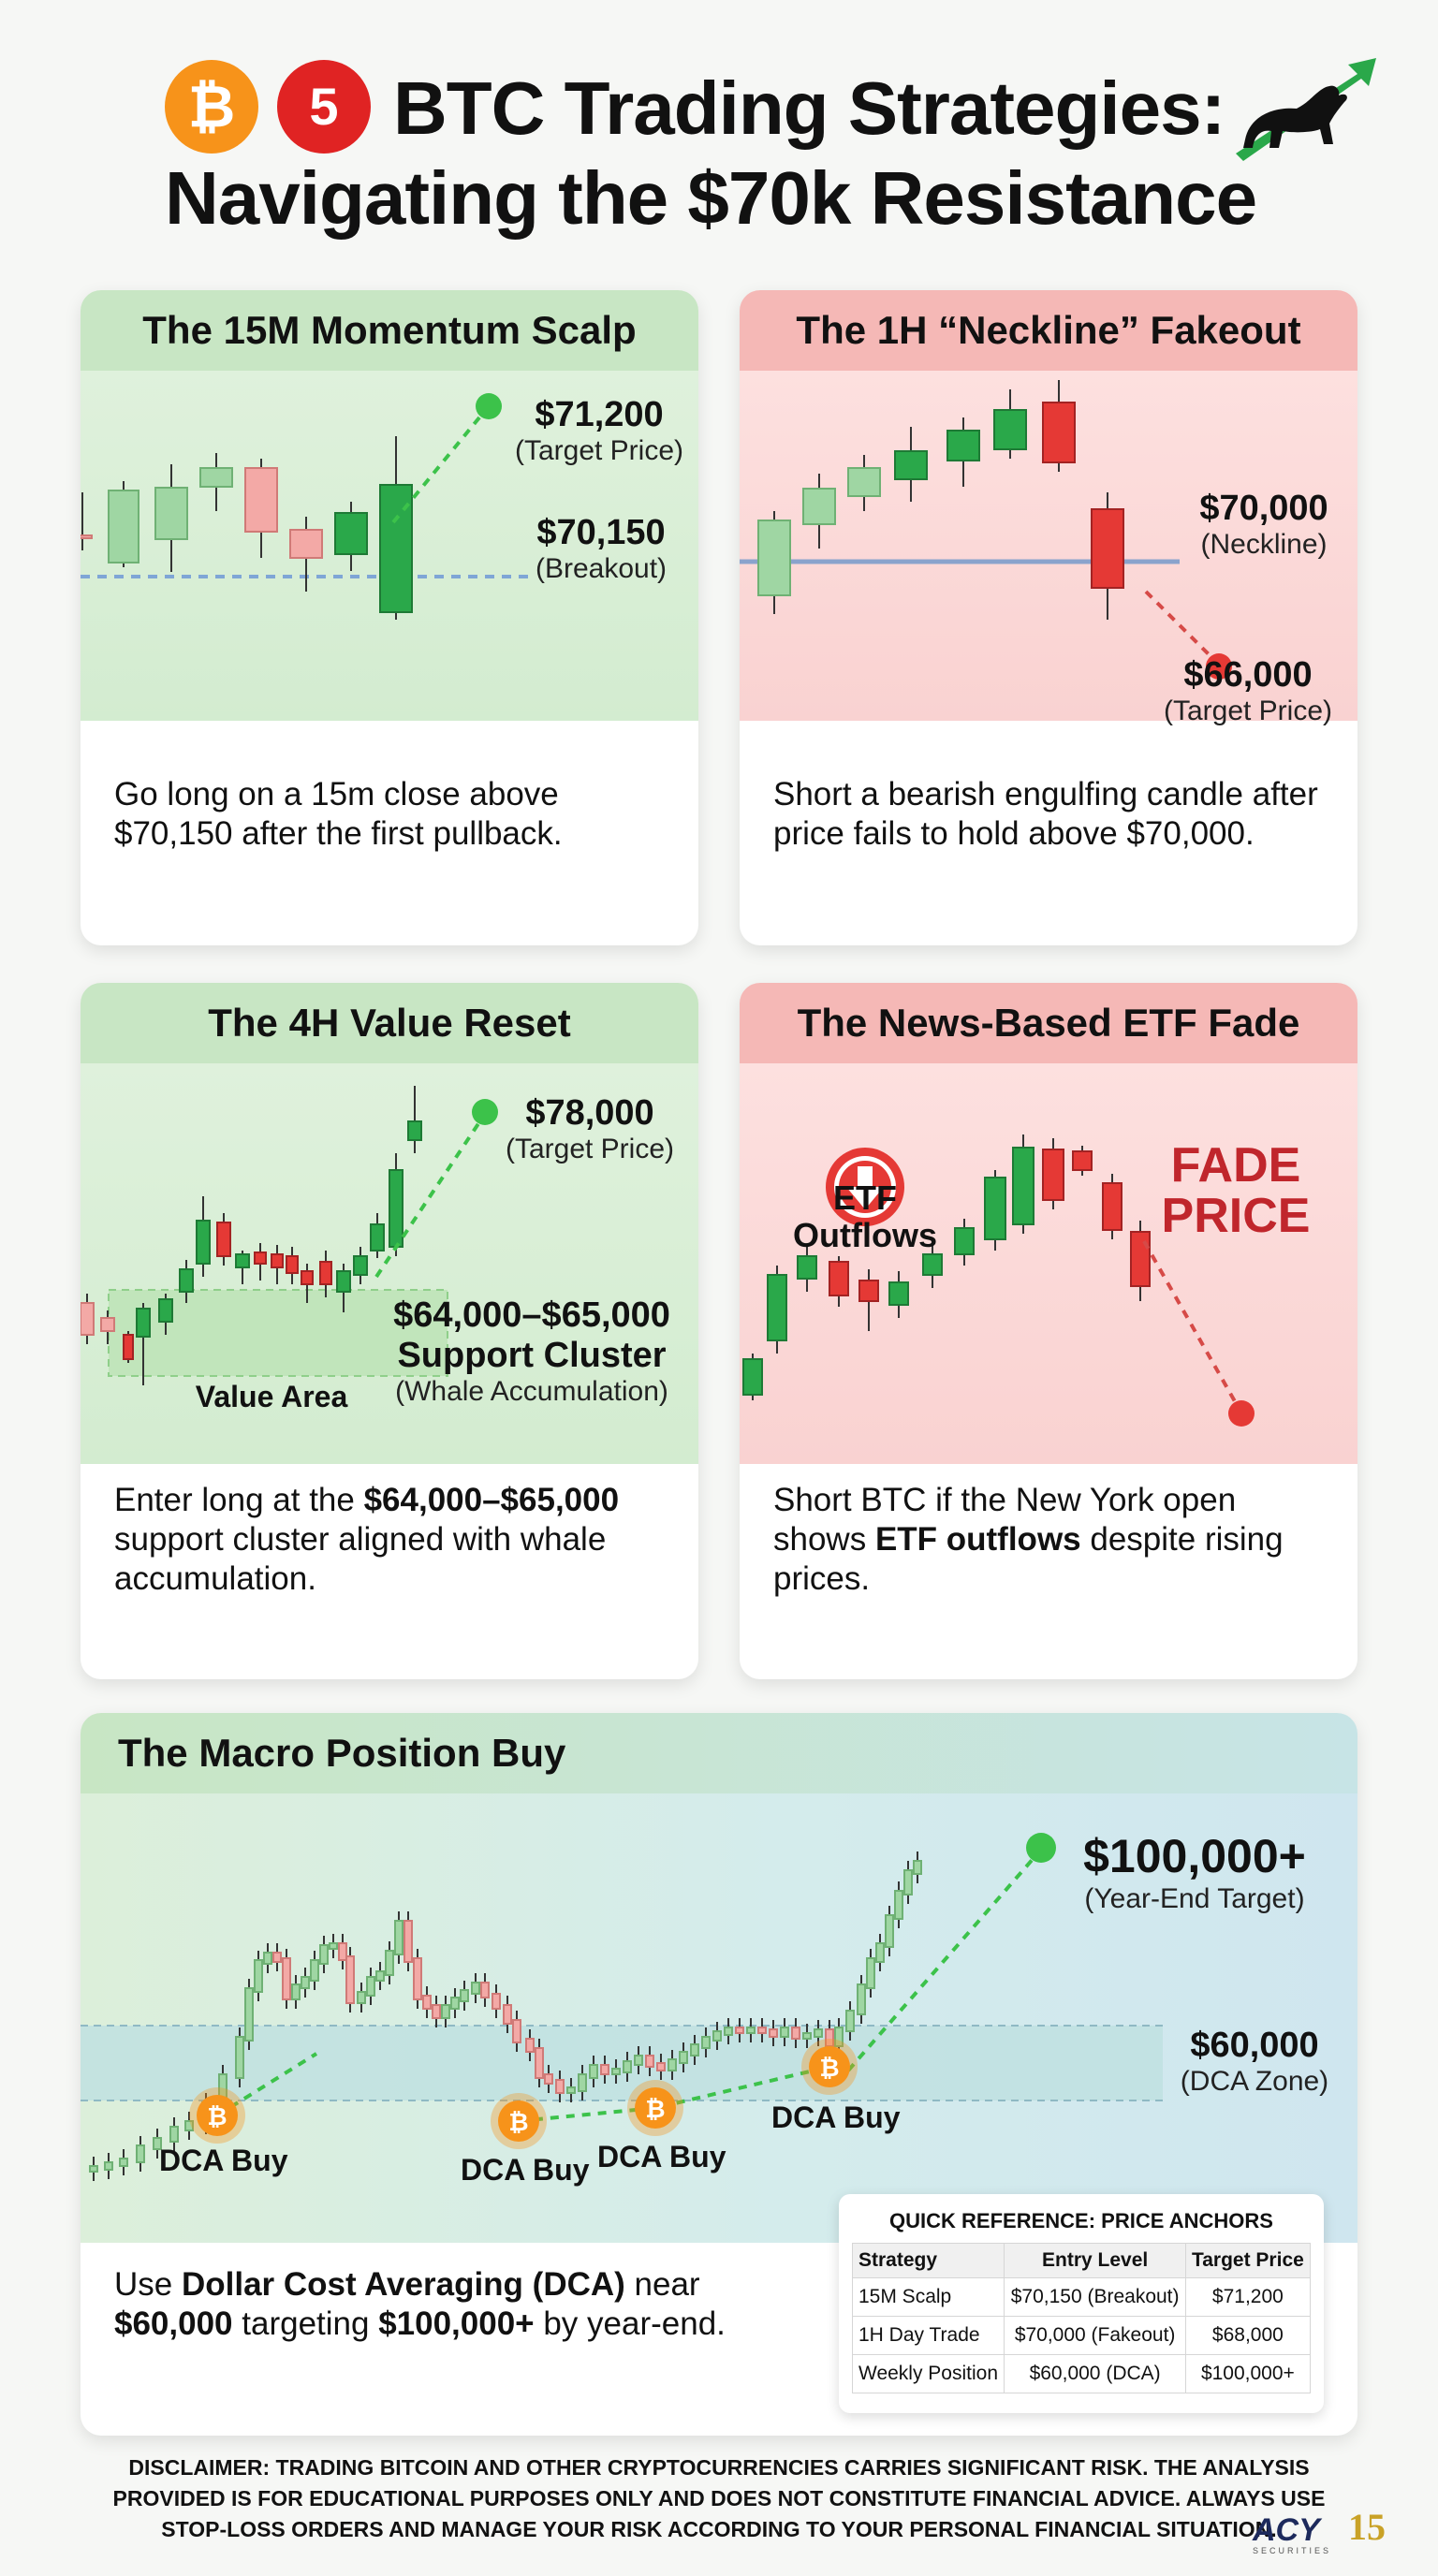  I want to click on quick-reference-title: QUICK REFERENCE: PRICE ANCHORS, so click(1081, 2220).